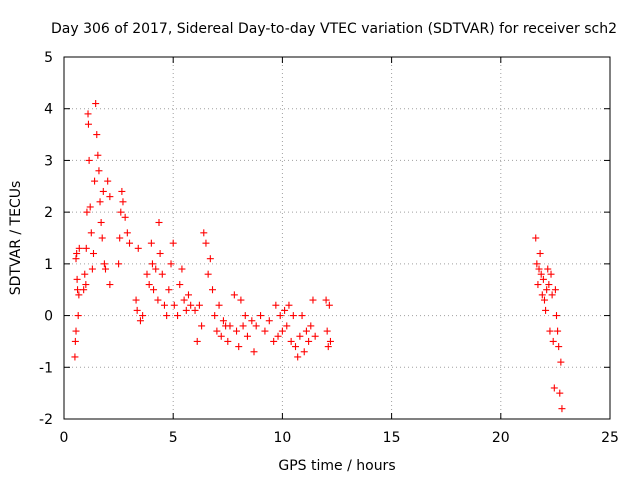 Image resolution: width=640 pixels, height=480 pixels. I want to click on y-tick-label: 2, so click(48, 213).